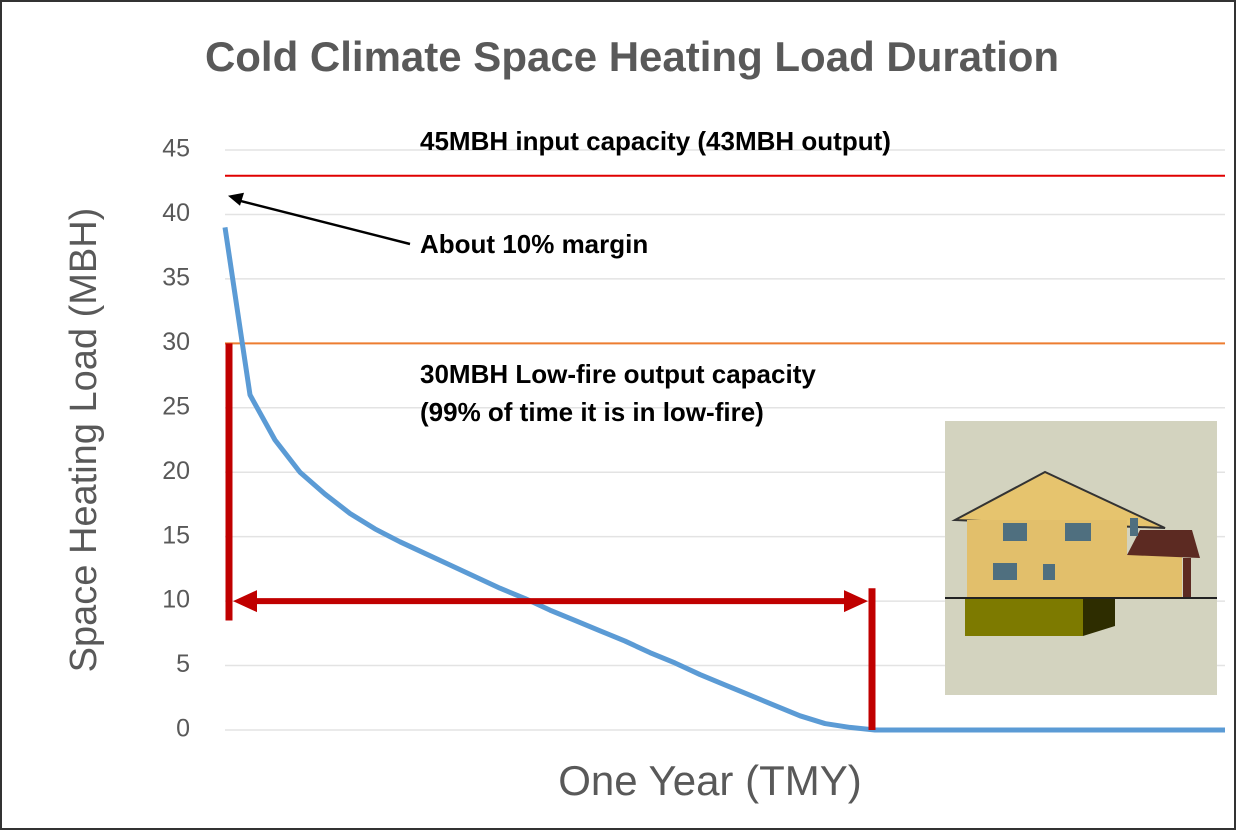 This screenshot has width=1236, height=835. What do you see at coordinates (618, 374) in the screenshot?
I see `annotation: 30MBH Low-fire output capacity` at bounding box center [618, 374].